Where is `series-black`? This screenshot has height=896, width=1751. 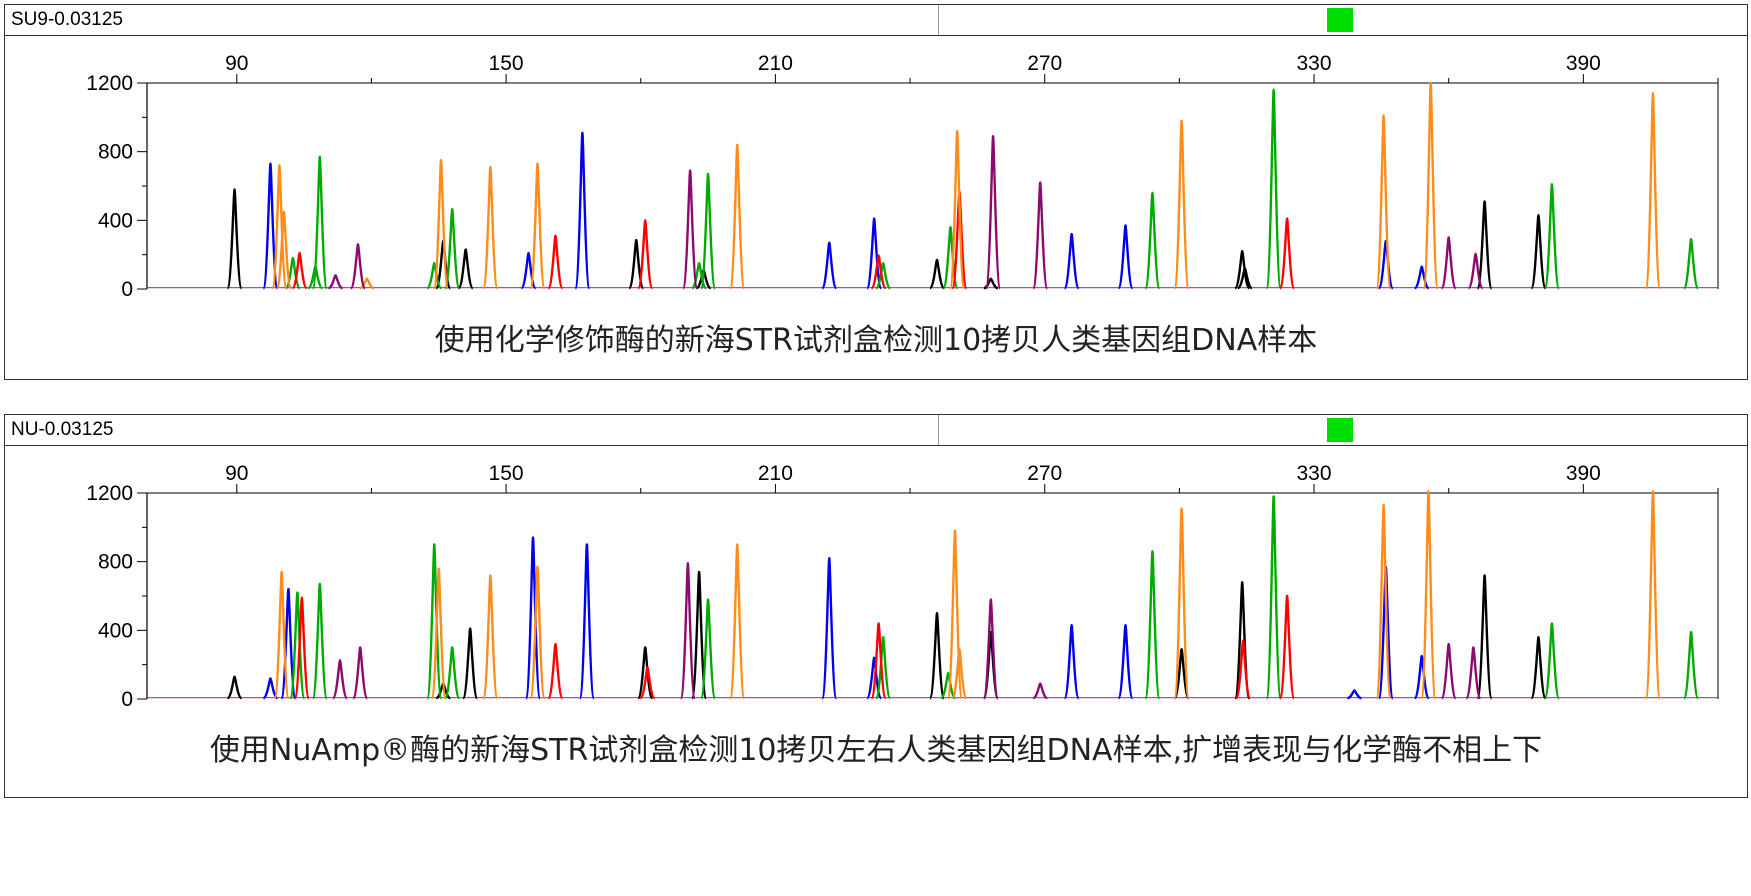
series-black is located at coordinates (886, 239).